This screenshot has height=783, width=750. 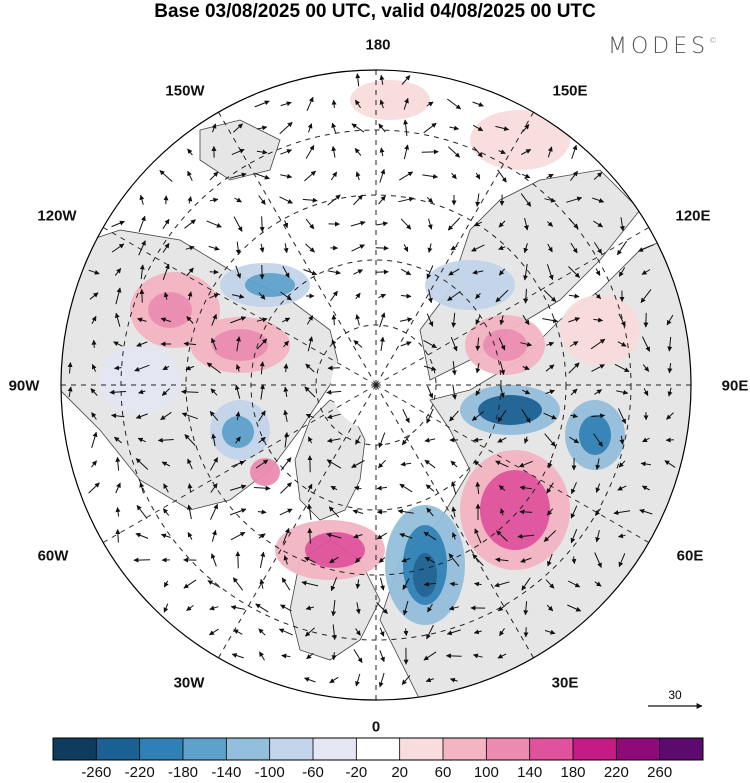 I want to click on anomaly-positive, so click(x=515, y=510).